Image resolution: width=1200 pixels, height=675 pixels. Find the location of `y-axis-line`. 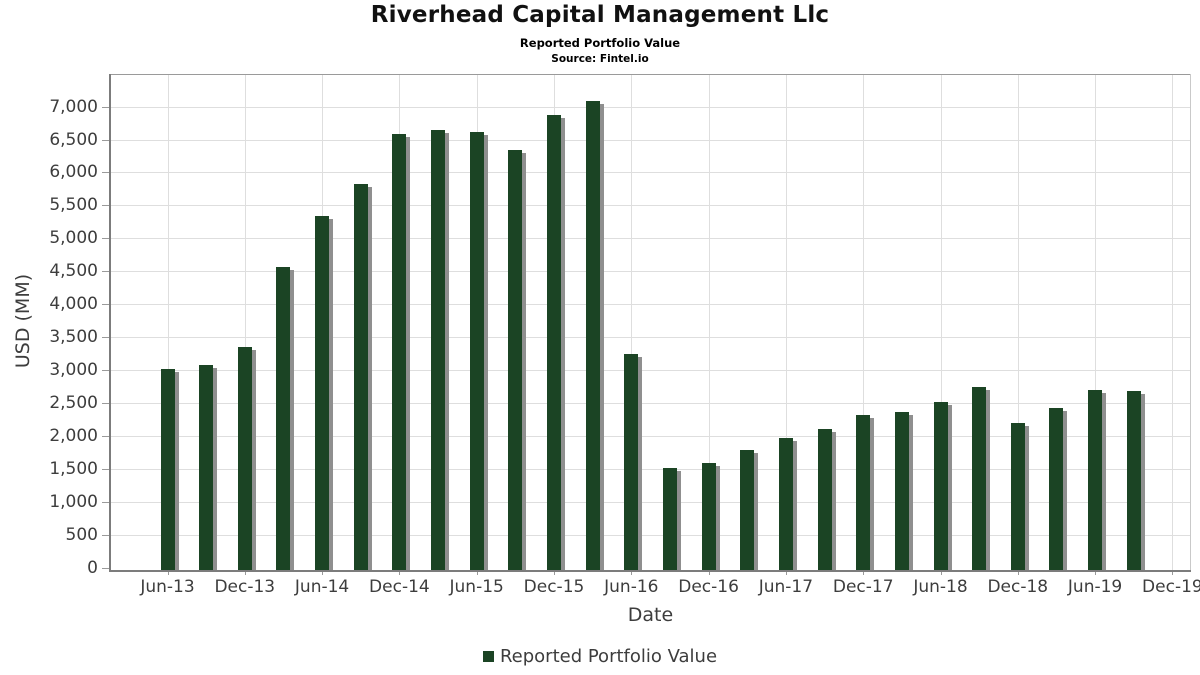

y-axis-line is located at coordinates (110, 323).